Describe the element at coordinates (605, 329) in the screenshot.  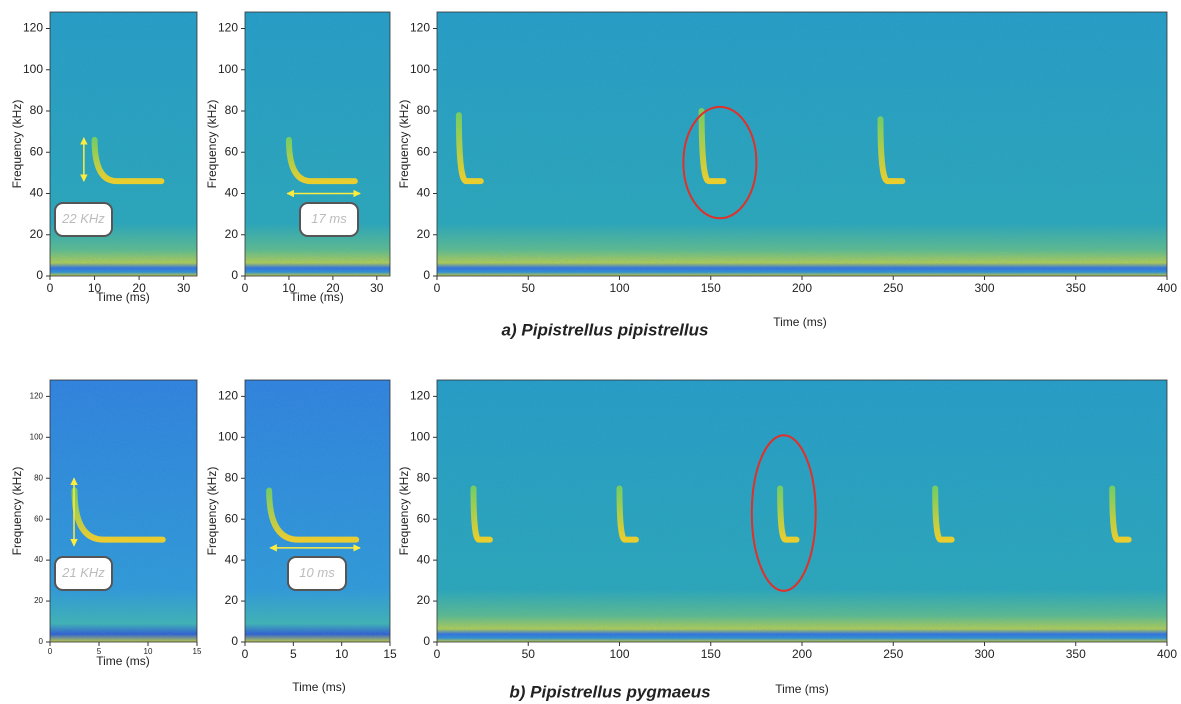
I see `caption: a) Pipistrellus pipistrellus` at that location.